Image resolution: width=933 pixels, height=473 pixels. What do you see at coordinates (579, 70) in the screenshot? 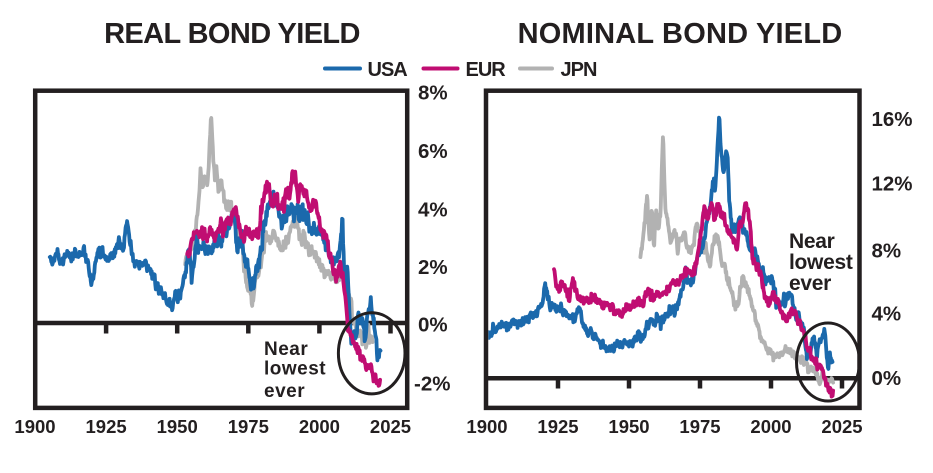
I see `svg-text: JPN` at bounding box center [579, 70].